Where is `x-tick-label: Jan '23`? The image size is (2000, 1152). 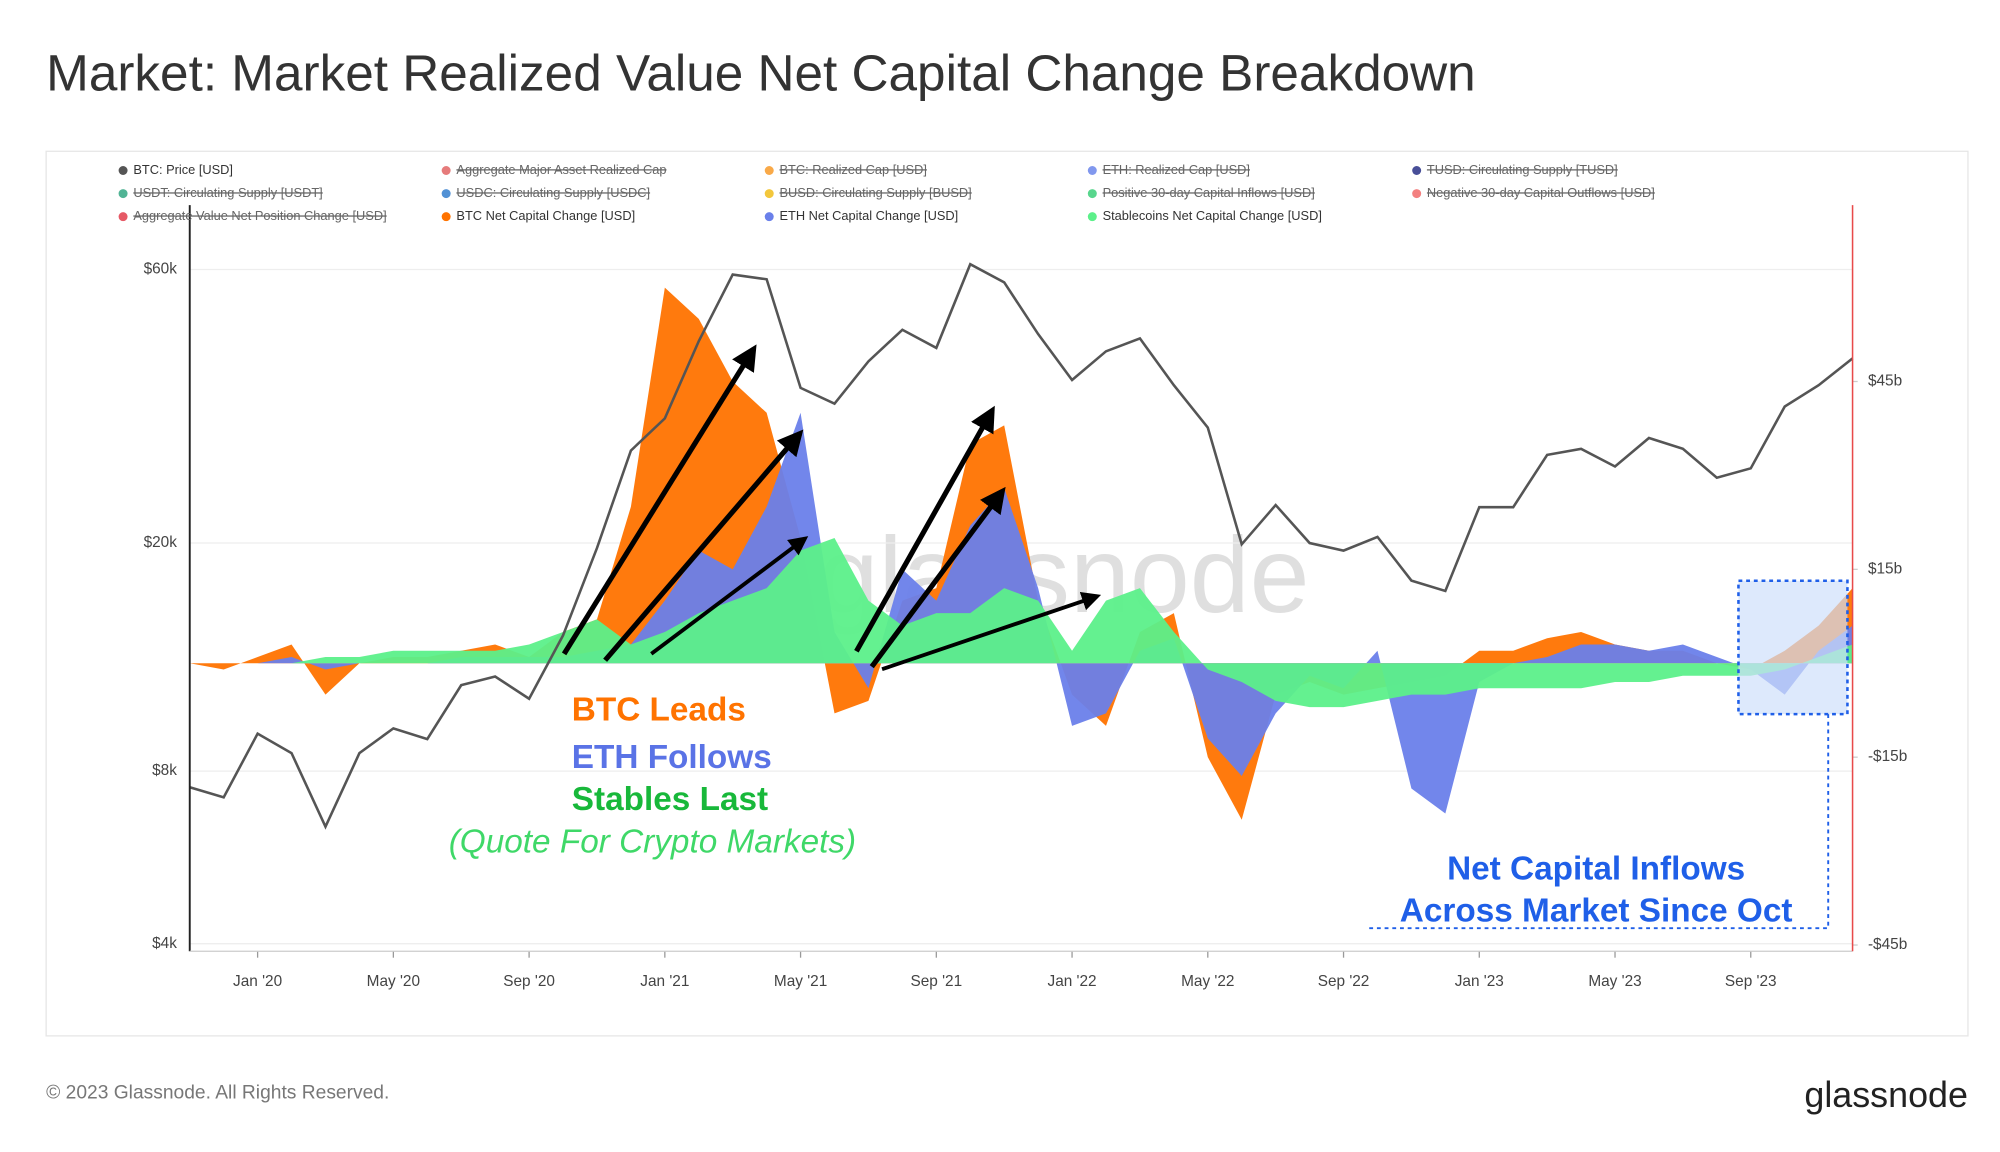
x-tick-label: Jan '23 is located at coordinates (1479, 981).